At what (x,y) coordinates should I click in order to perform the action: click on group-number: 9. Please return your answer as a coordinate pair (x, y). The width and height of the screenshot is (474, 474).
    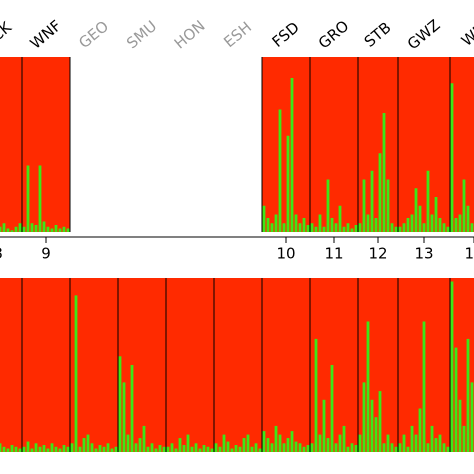
    Looking at the image, I should click on (46, 254).